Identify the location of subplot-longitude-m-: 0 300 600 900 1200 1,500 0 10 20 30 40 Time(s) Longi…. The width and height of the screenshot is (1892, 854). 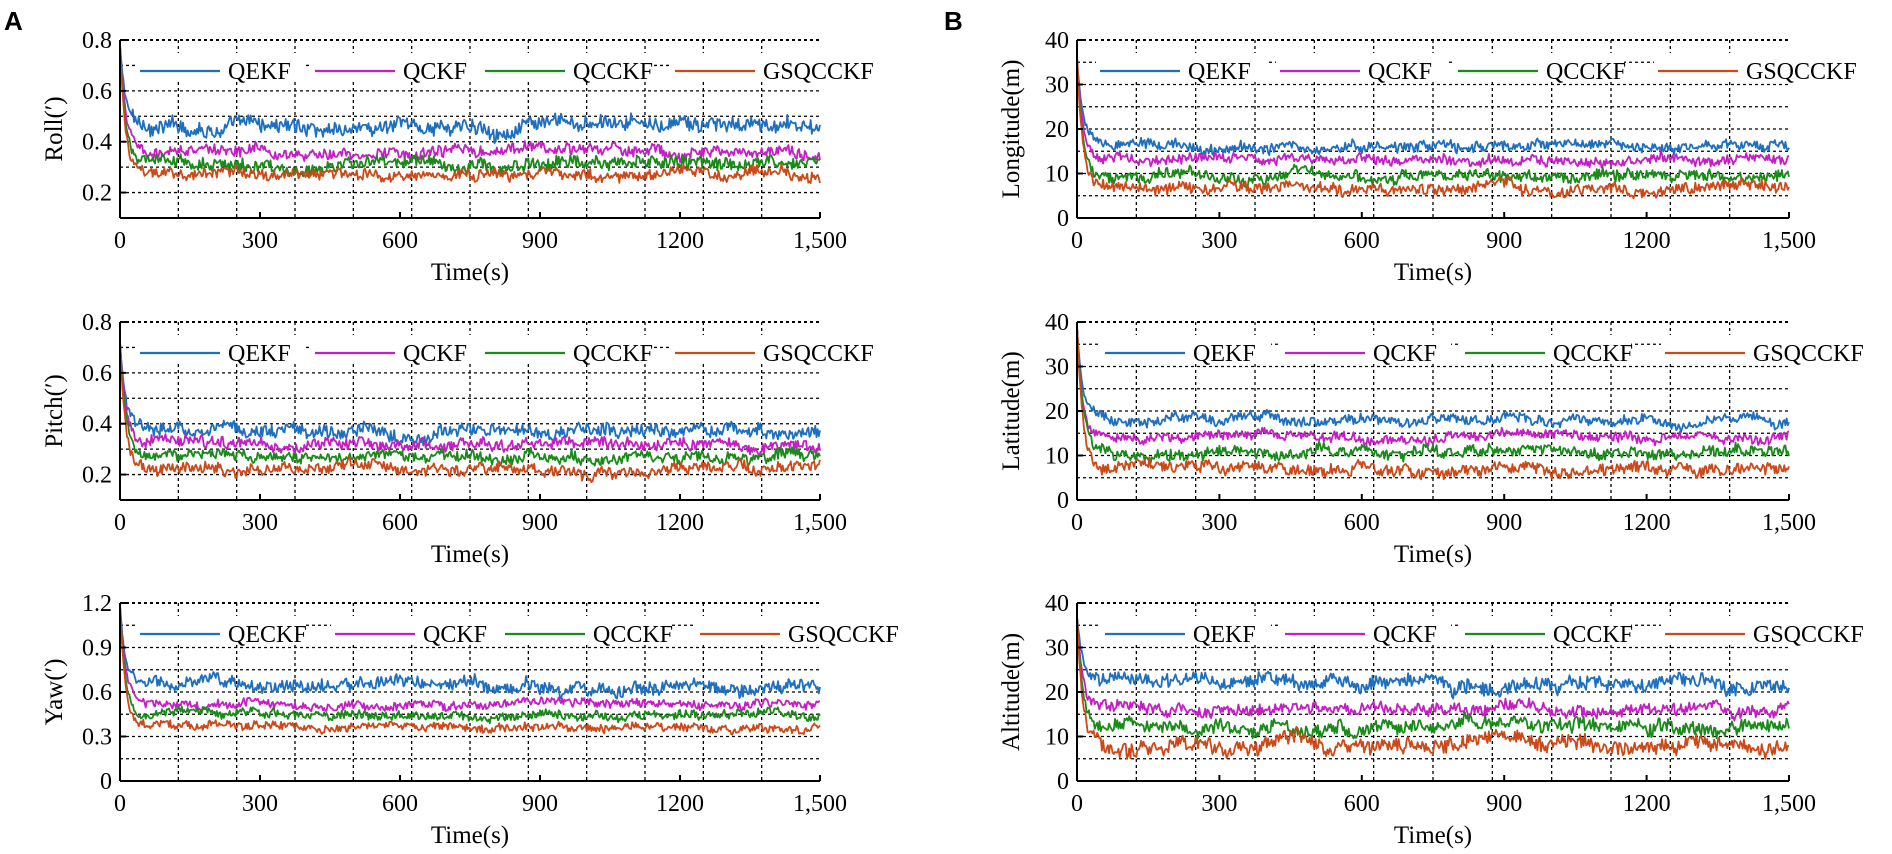
(1427, 157).